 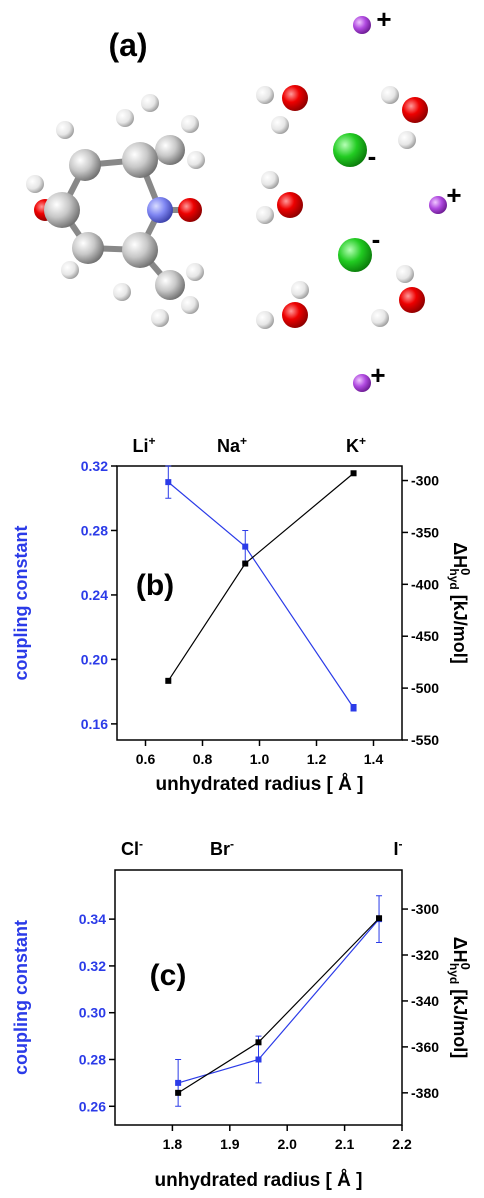 I want to click on ion-label: Br-, so click(x=222, y=848).